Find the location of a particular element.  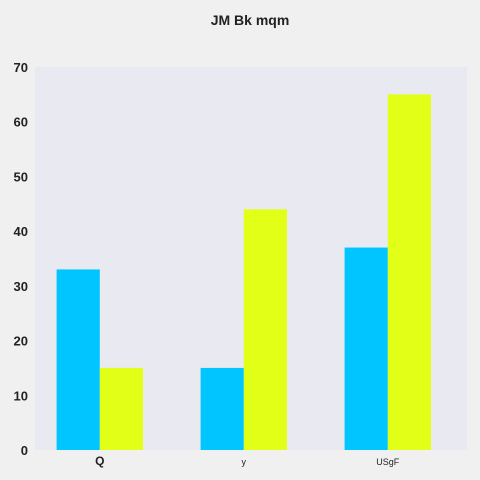

x-tick-label: USgF is located at coordinates (388, 462).